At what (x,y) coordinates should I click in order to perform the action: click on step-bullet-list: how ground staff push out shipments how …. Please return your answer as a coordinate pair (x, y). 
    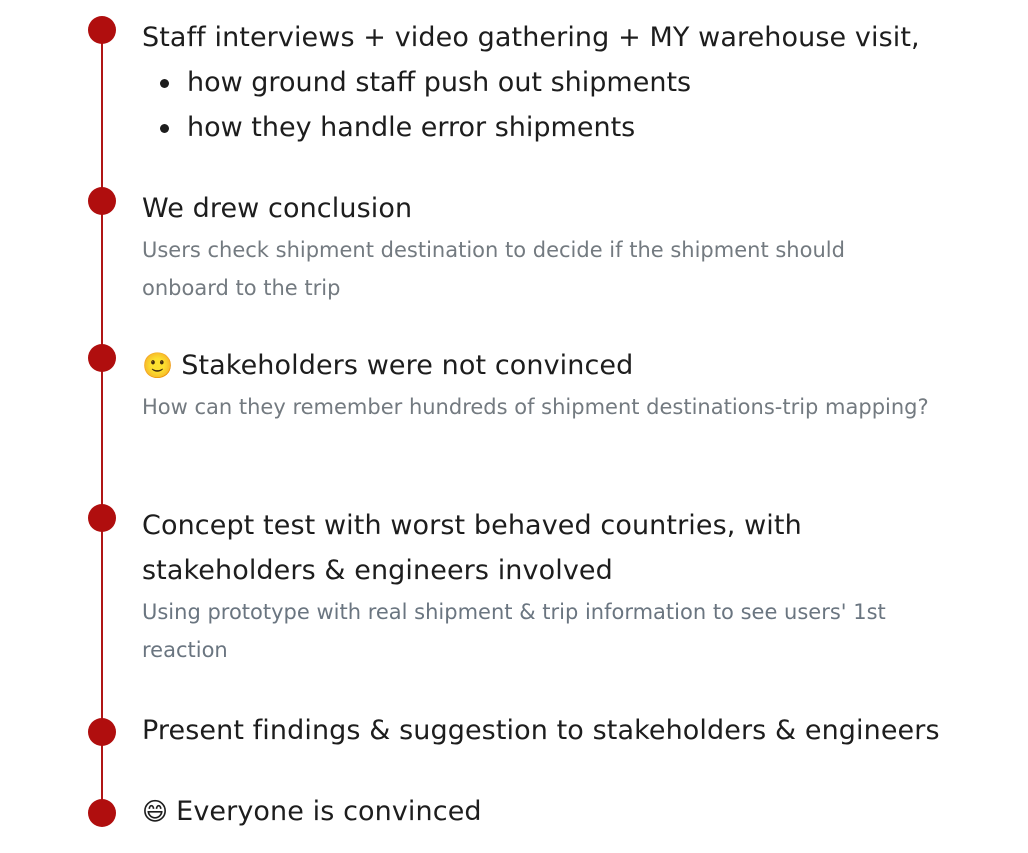
    Looking at the image, I should click on (557, 105).